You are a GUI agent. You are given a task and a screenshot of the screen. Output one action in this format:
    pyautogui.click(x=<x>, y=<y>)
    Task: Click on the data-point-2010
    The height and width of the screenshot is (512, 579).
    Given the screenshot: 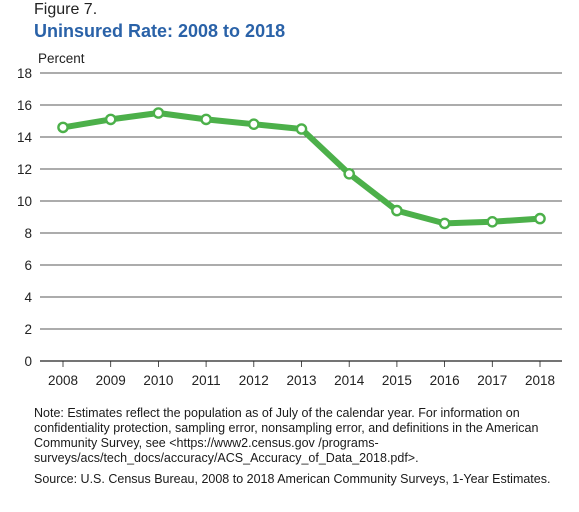 What is the action you would take?
    pyautogui.click(x=158, y=113)
    